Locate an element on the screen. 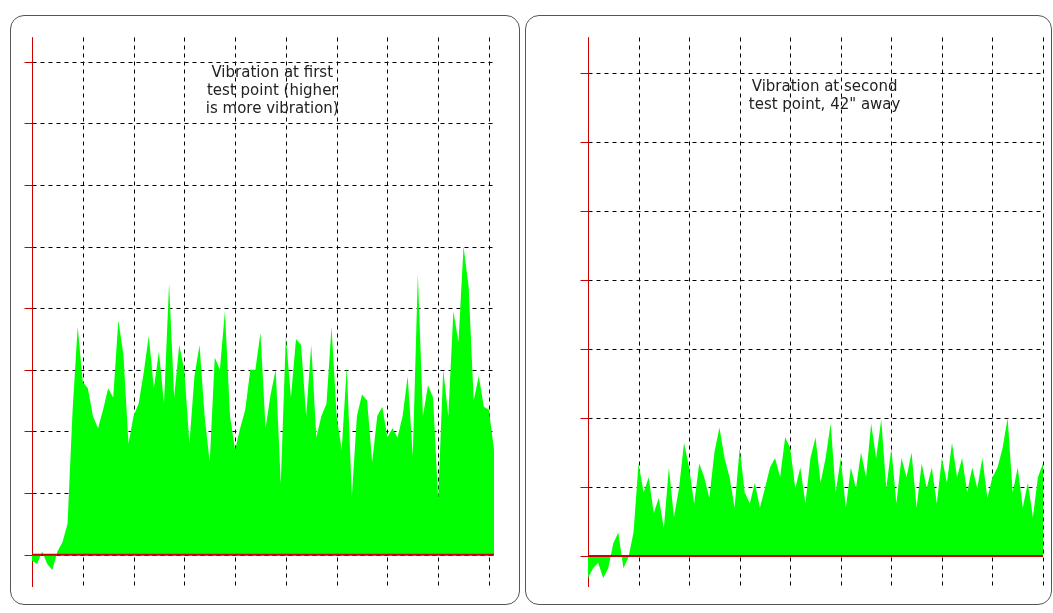 Image resolution: width=1053 pixels, height=613 pixels. text: Vibration at first test point (higher is more vibration) is located at coordinates (272, 90).